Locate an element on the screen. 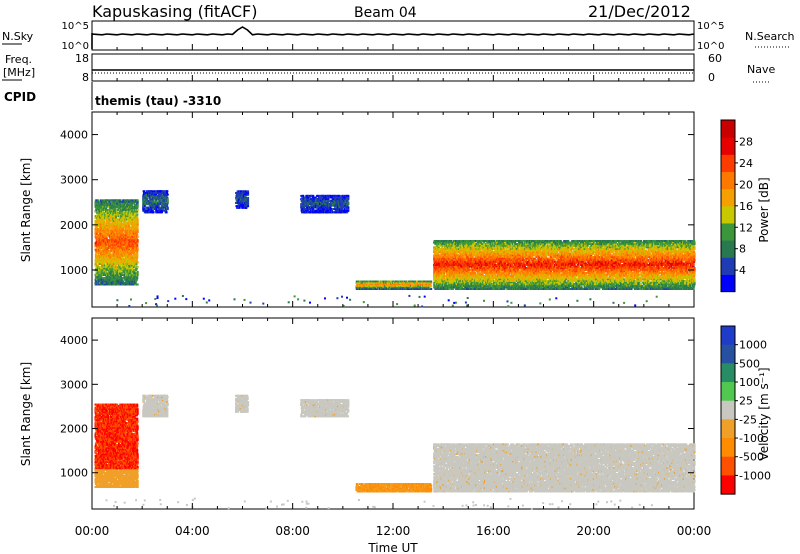 This screenshot has width=800, height=554. cpid-label: CPID is located at coordinates (20, 97).